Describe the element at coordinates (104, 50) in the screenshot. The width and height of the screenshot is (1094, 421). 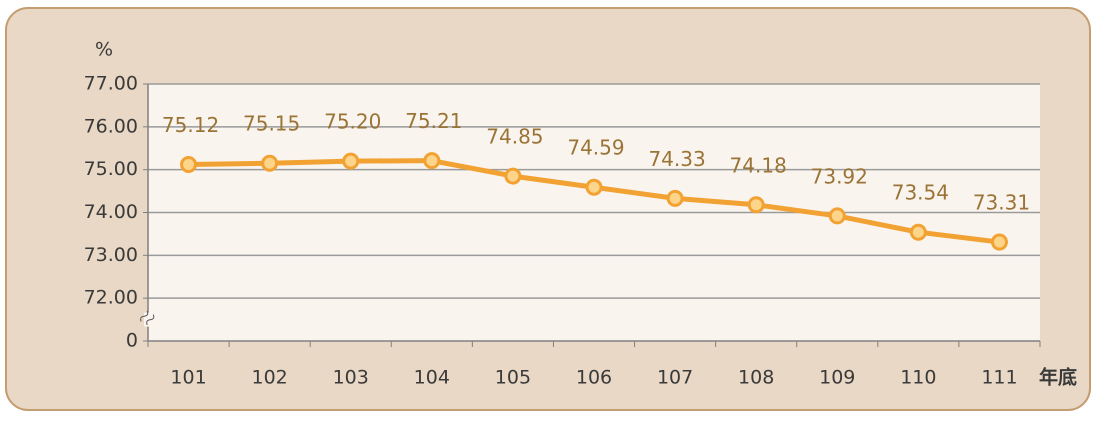
I see `y-axis-label: %` at that location.